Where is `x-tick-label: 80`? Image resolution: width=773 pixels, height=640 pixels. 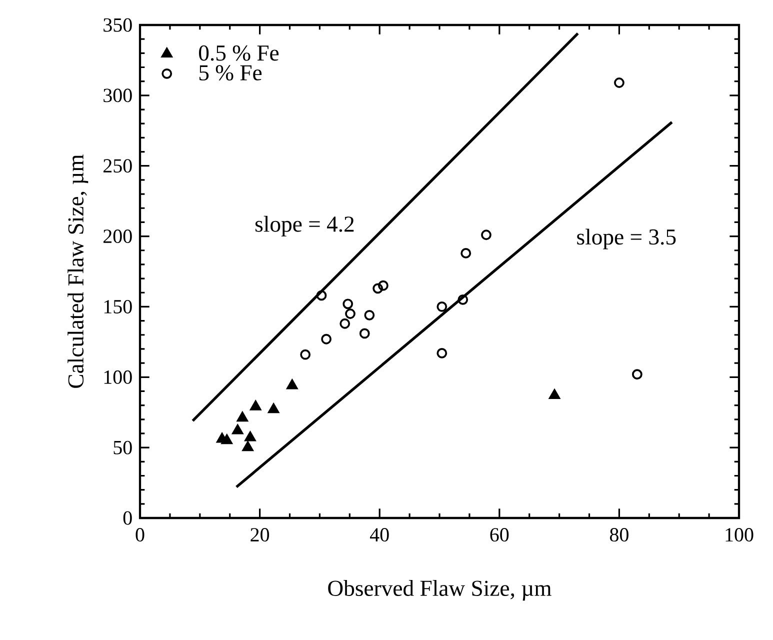
x-tick-label: 80 is located at coordinates (619, 535).